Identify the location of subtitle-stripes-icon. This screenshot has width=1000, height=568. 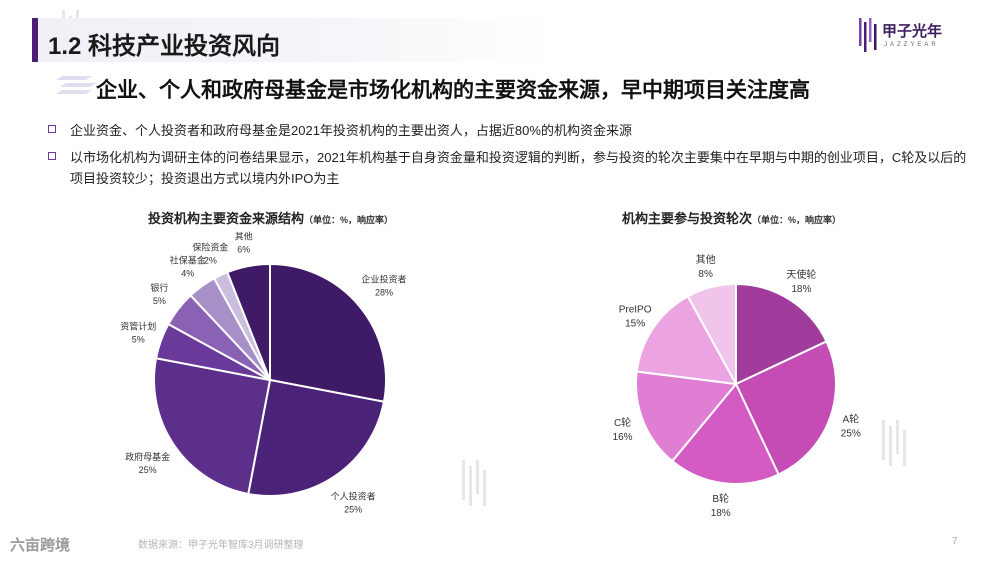
(76, 85).